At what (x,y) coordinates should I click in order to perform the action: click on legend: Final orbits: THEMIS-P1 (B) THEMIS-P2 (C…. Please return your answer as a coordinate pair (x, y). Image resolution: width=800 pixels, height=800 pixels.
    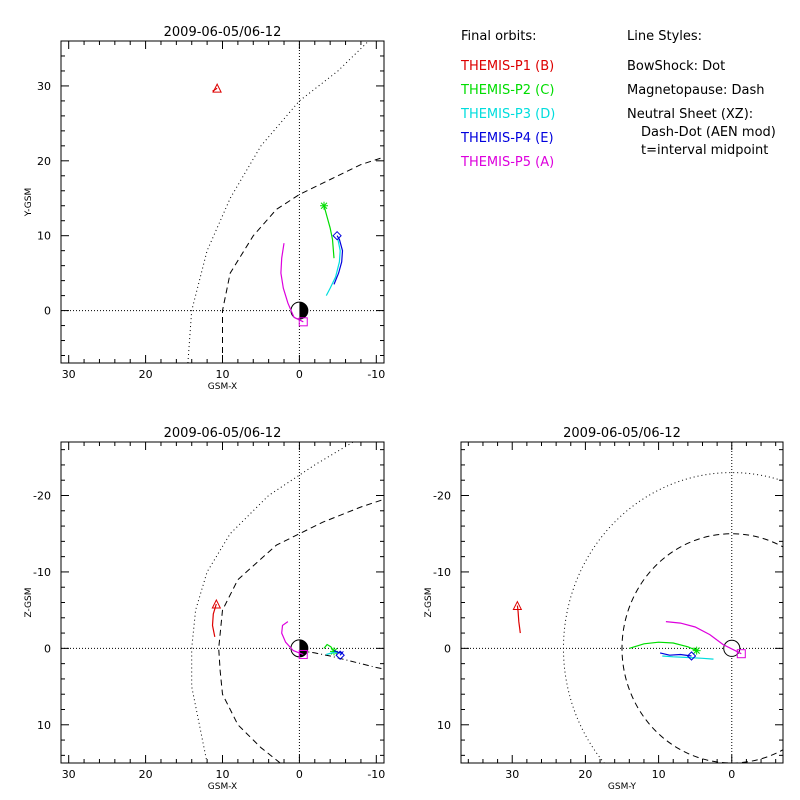
    Looking at the image, I should click on (618, 99).